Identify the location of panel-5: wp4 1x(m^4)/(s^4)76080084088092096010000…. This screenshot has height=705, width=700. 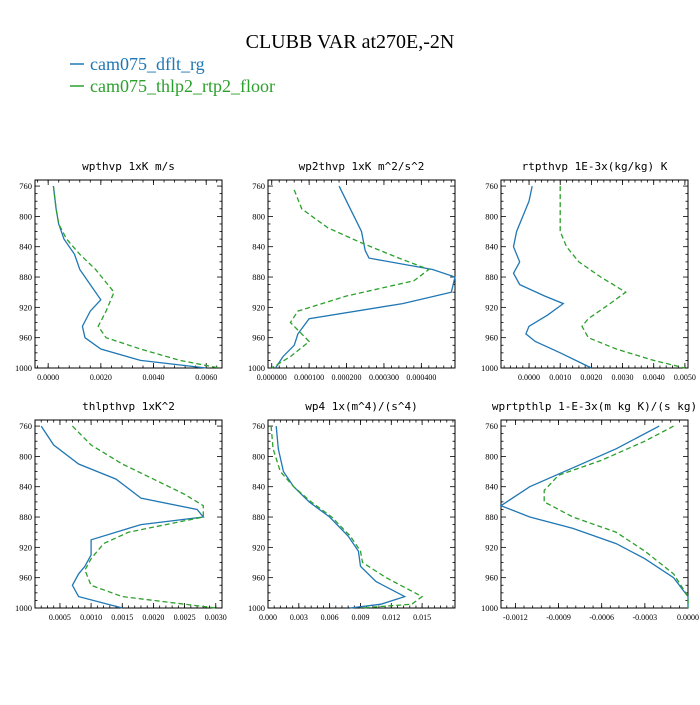
(352, 511).